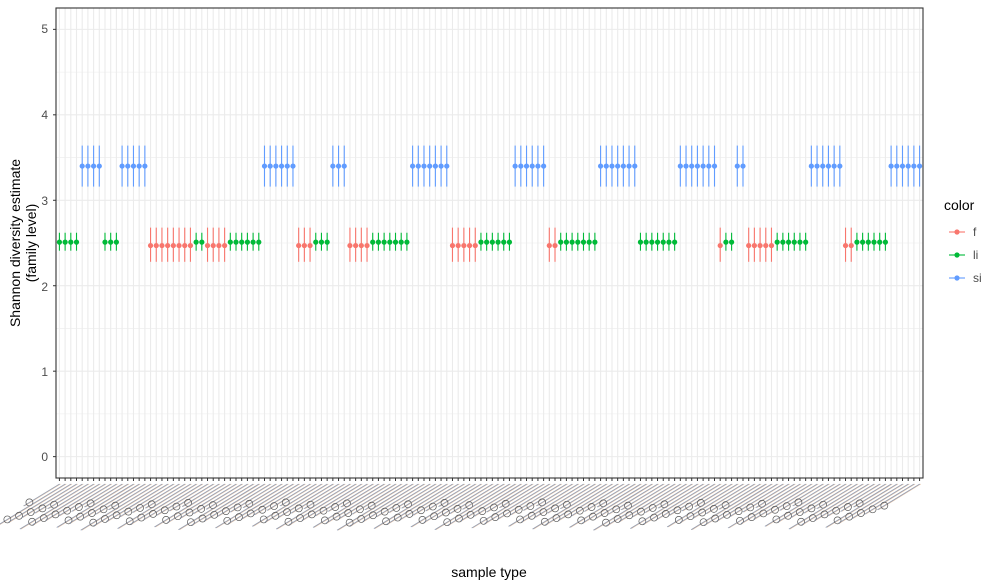 This screenshot has width=1000, height=587. I want to click on y-axis-title-line1: Shannon diversity estimate, so click(15, 243).